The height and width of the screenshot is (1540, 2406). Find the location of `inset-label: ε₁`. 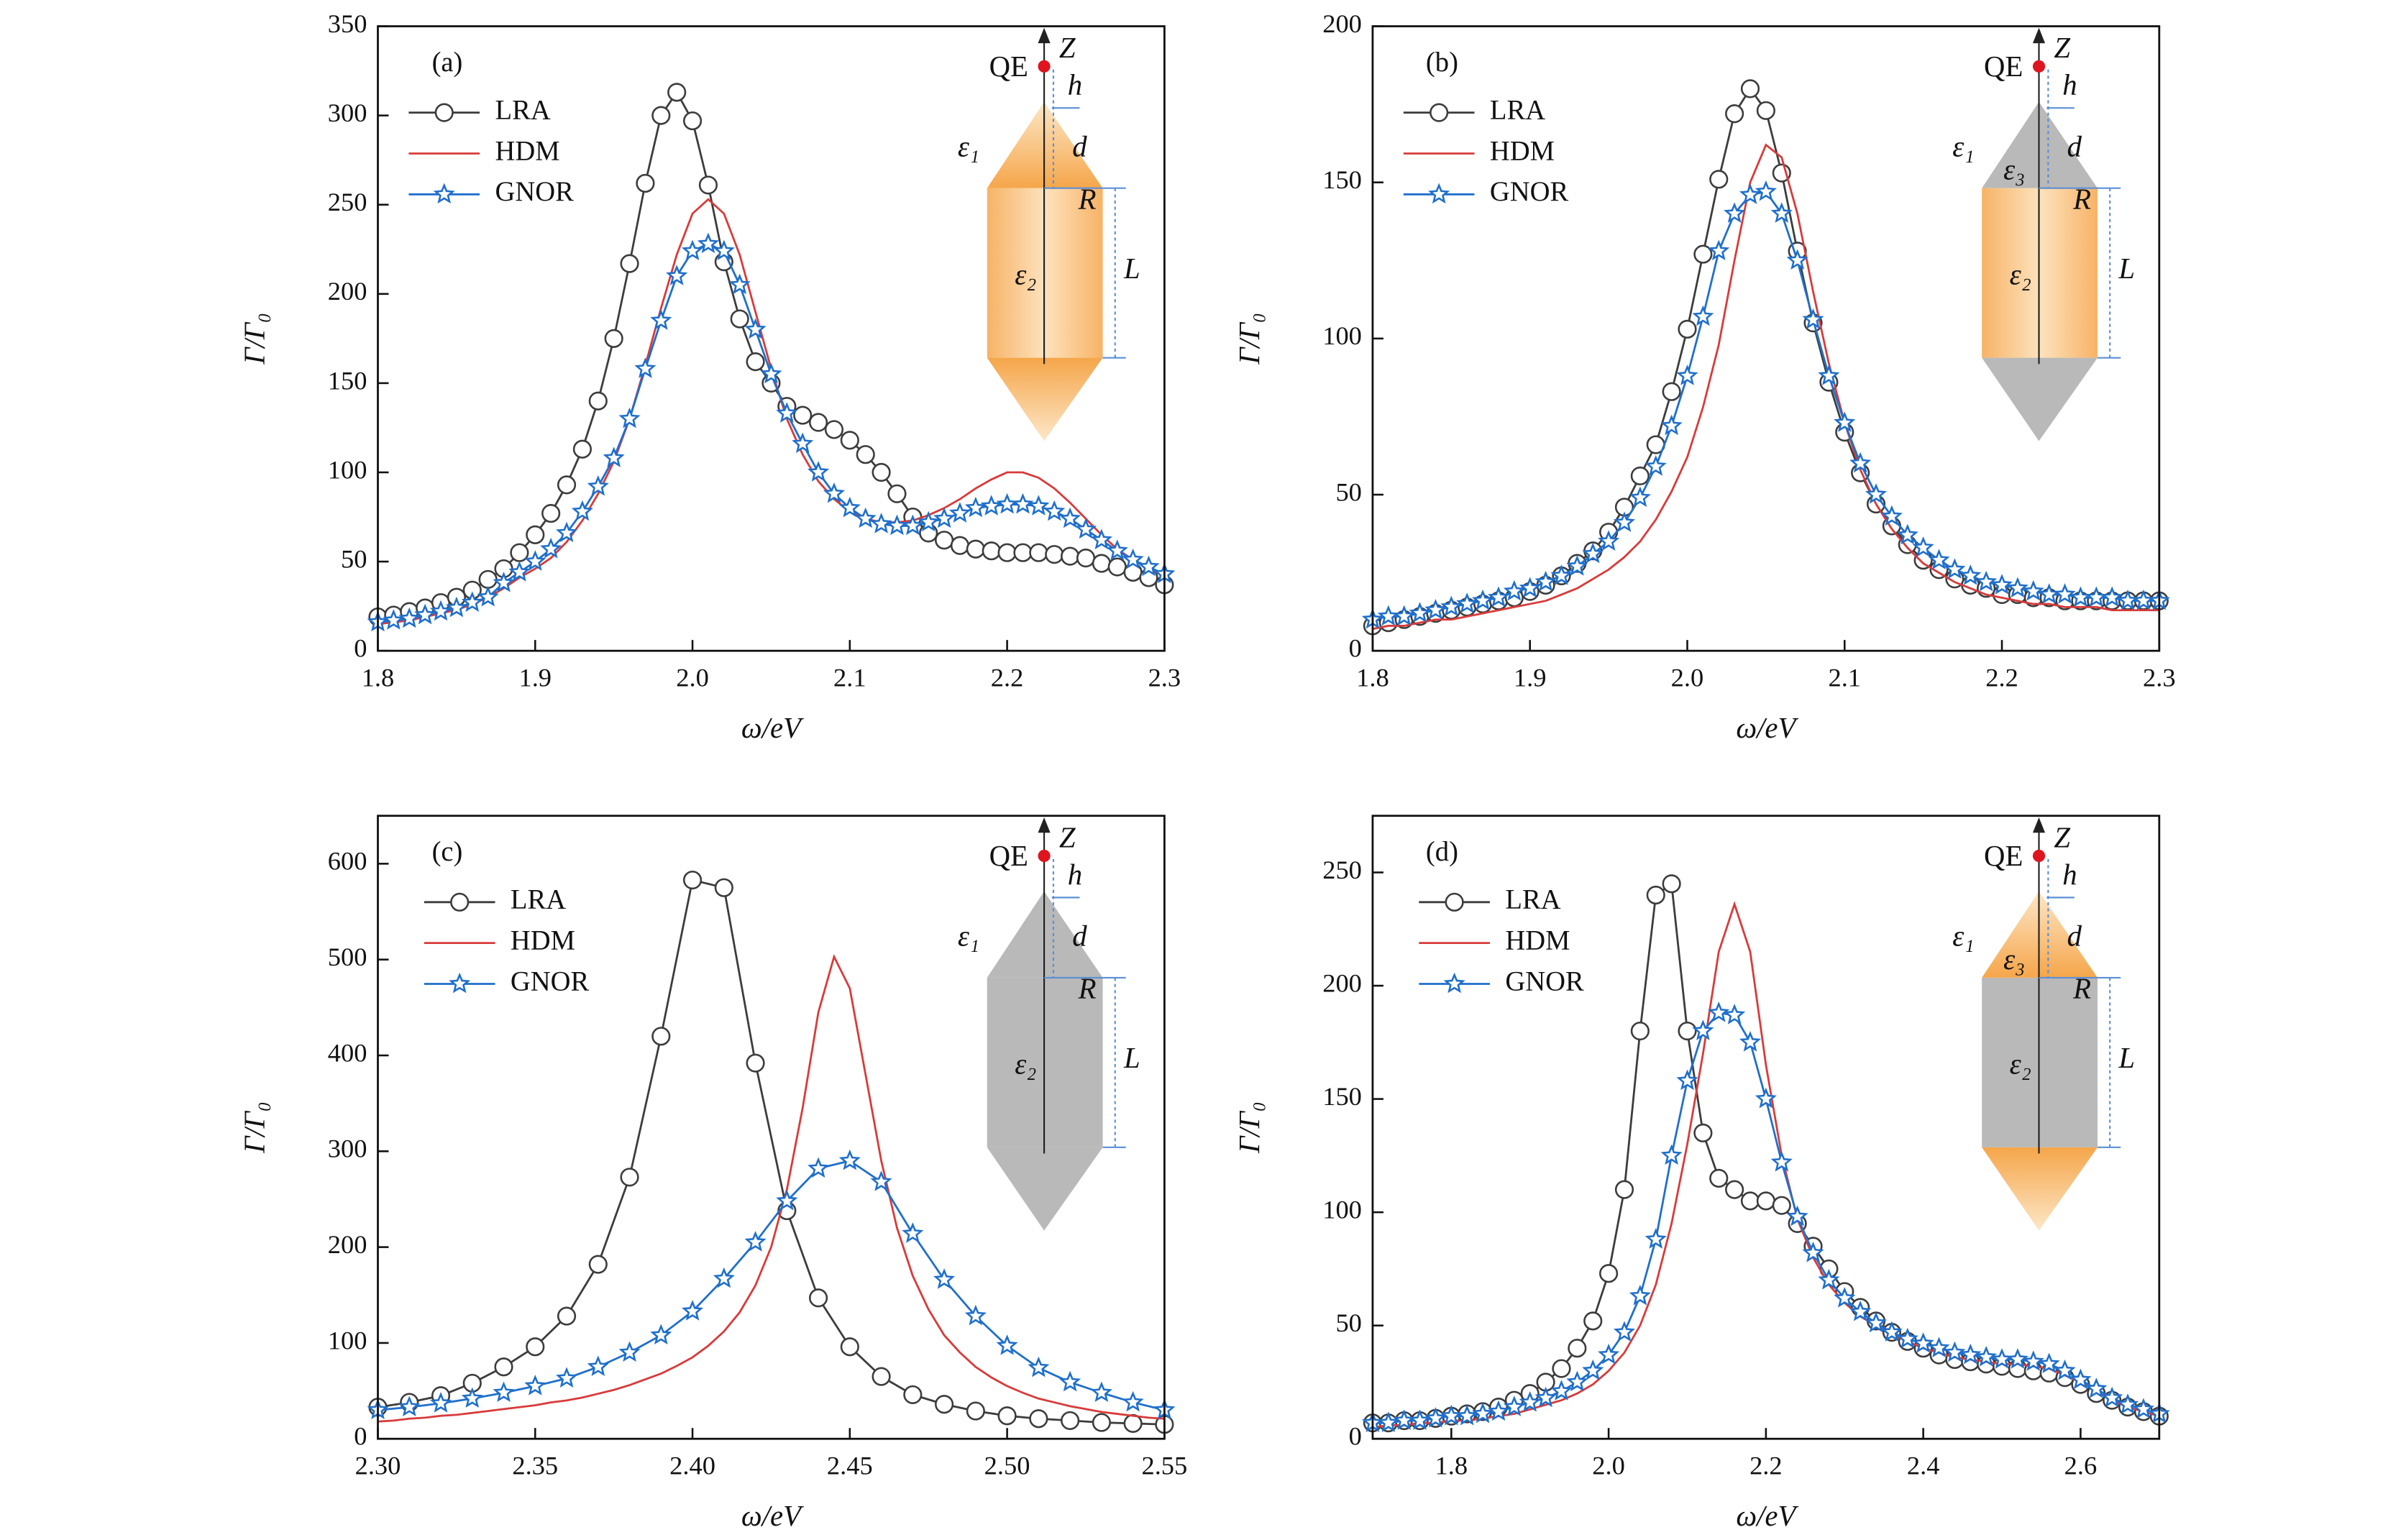

inset-label: ε₁ is located at coordinates (1963, 936).